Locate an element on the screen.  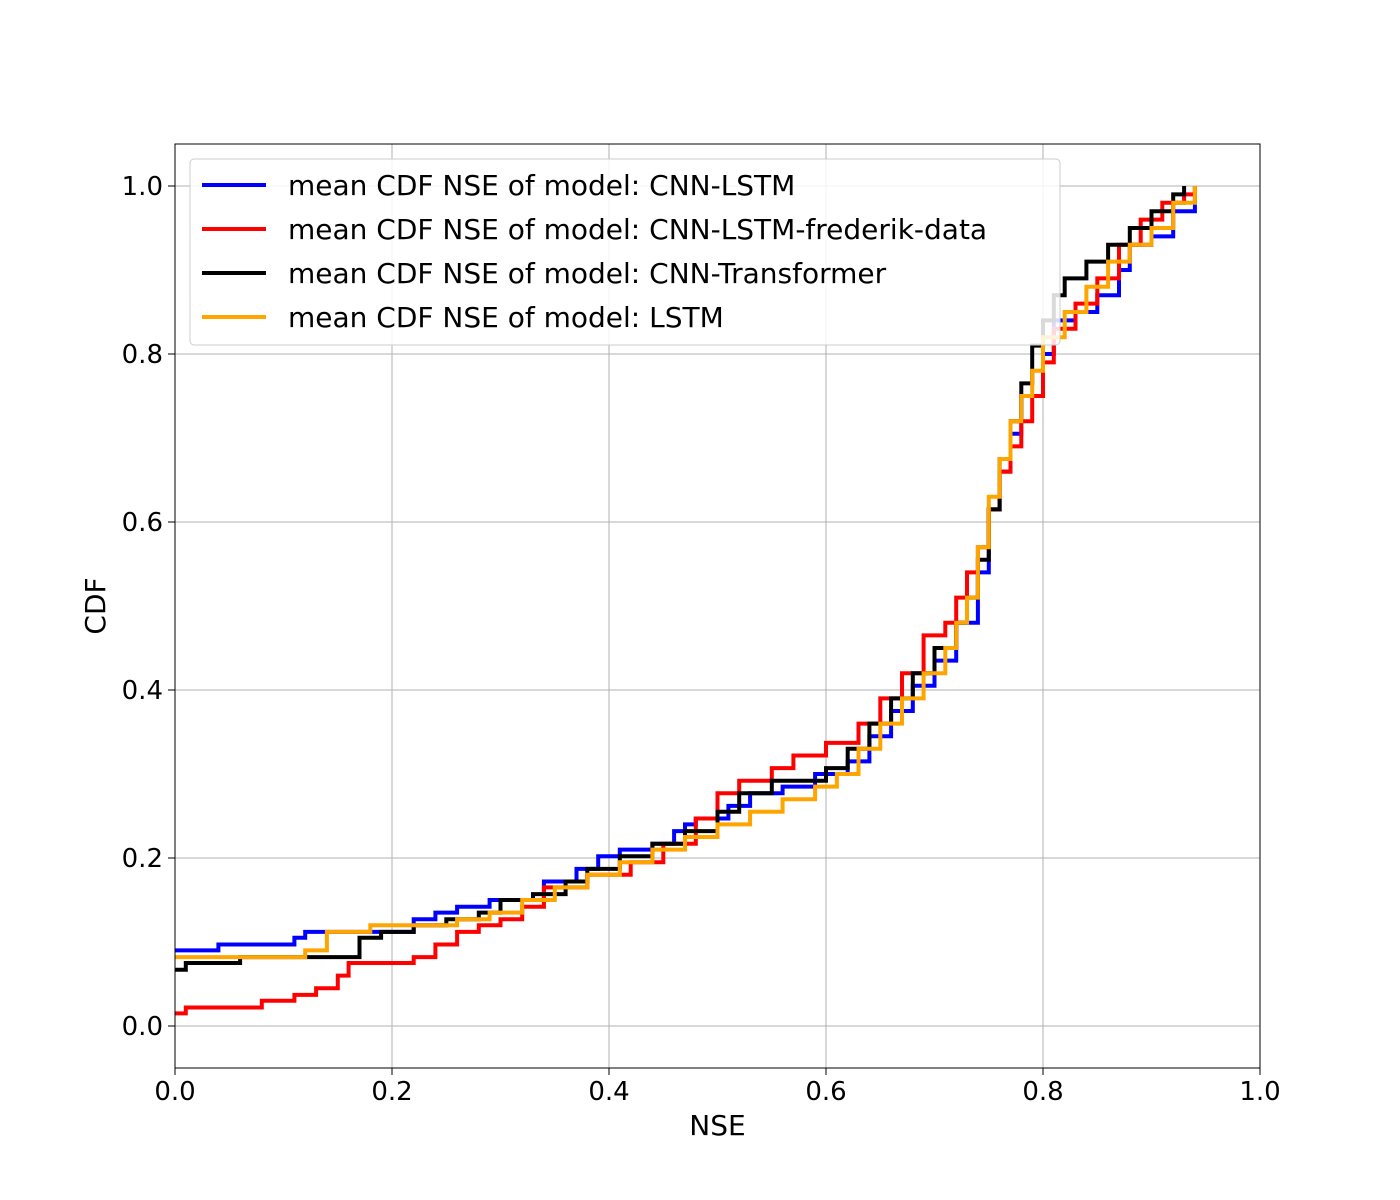
legend-label-3: mean CDF NSE of model: CNN-Transformer is located at coordinates (587, 273).